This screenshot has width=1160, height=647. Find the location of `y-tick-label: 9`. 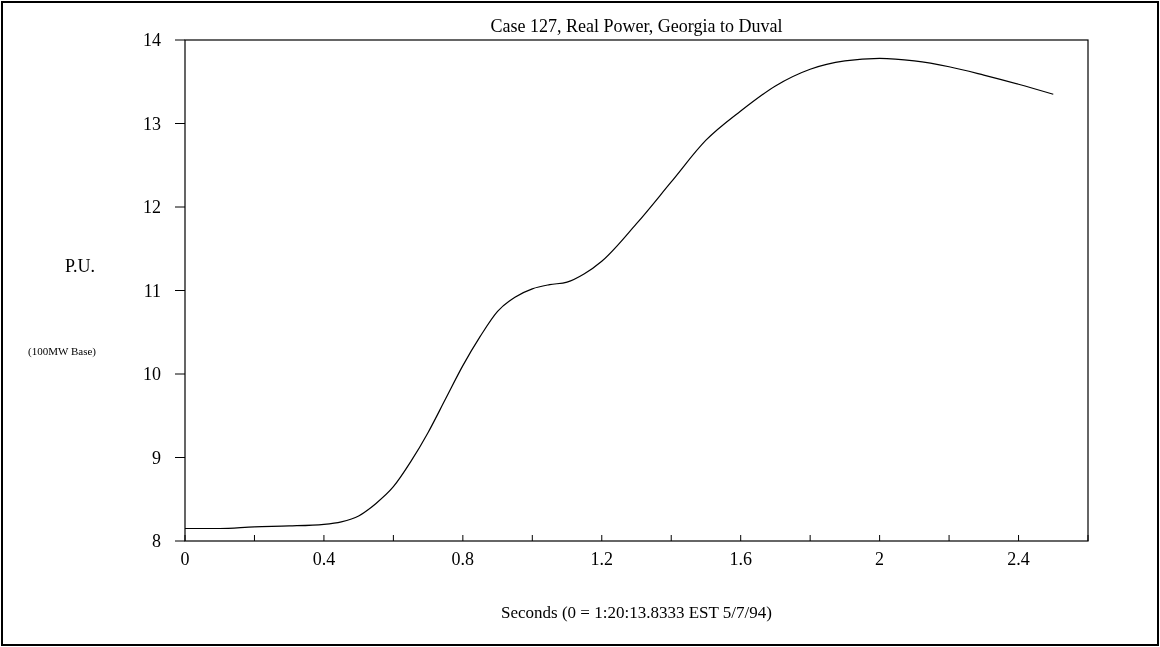

y-tick-label: 9 is located at coordinates (156, 457).